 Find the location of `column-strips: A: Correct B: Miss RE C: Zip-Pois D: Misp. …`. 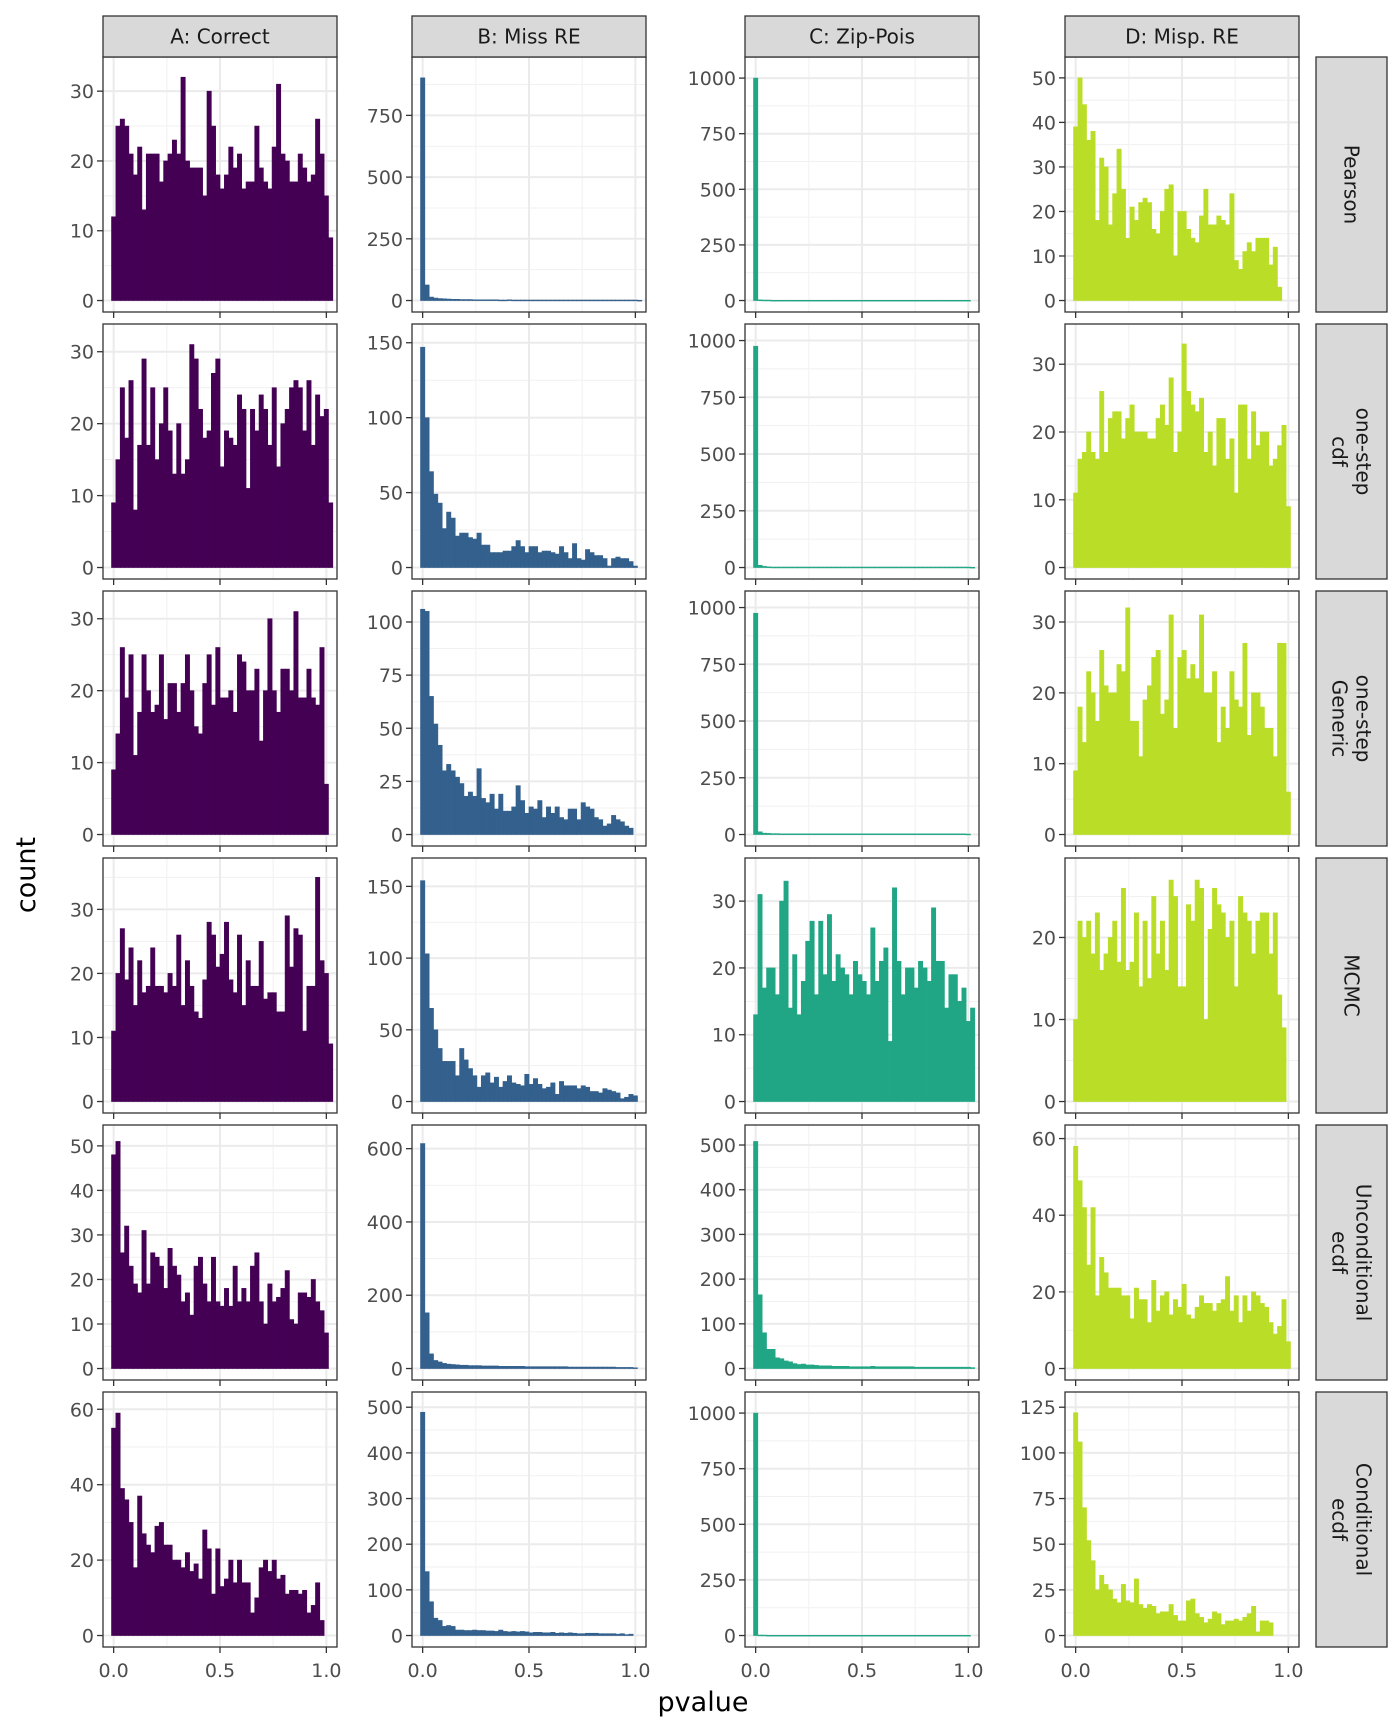

column-strips: A: Correct B: Miss RE C: Zip-Pois D: Misp. … is located at coordinates (701, 36).